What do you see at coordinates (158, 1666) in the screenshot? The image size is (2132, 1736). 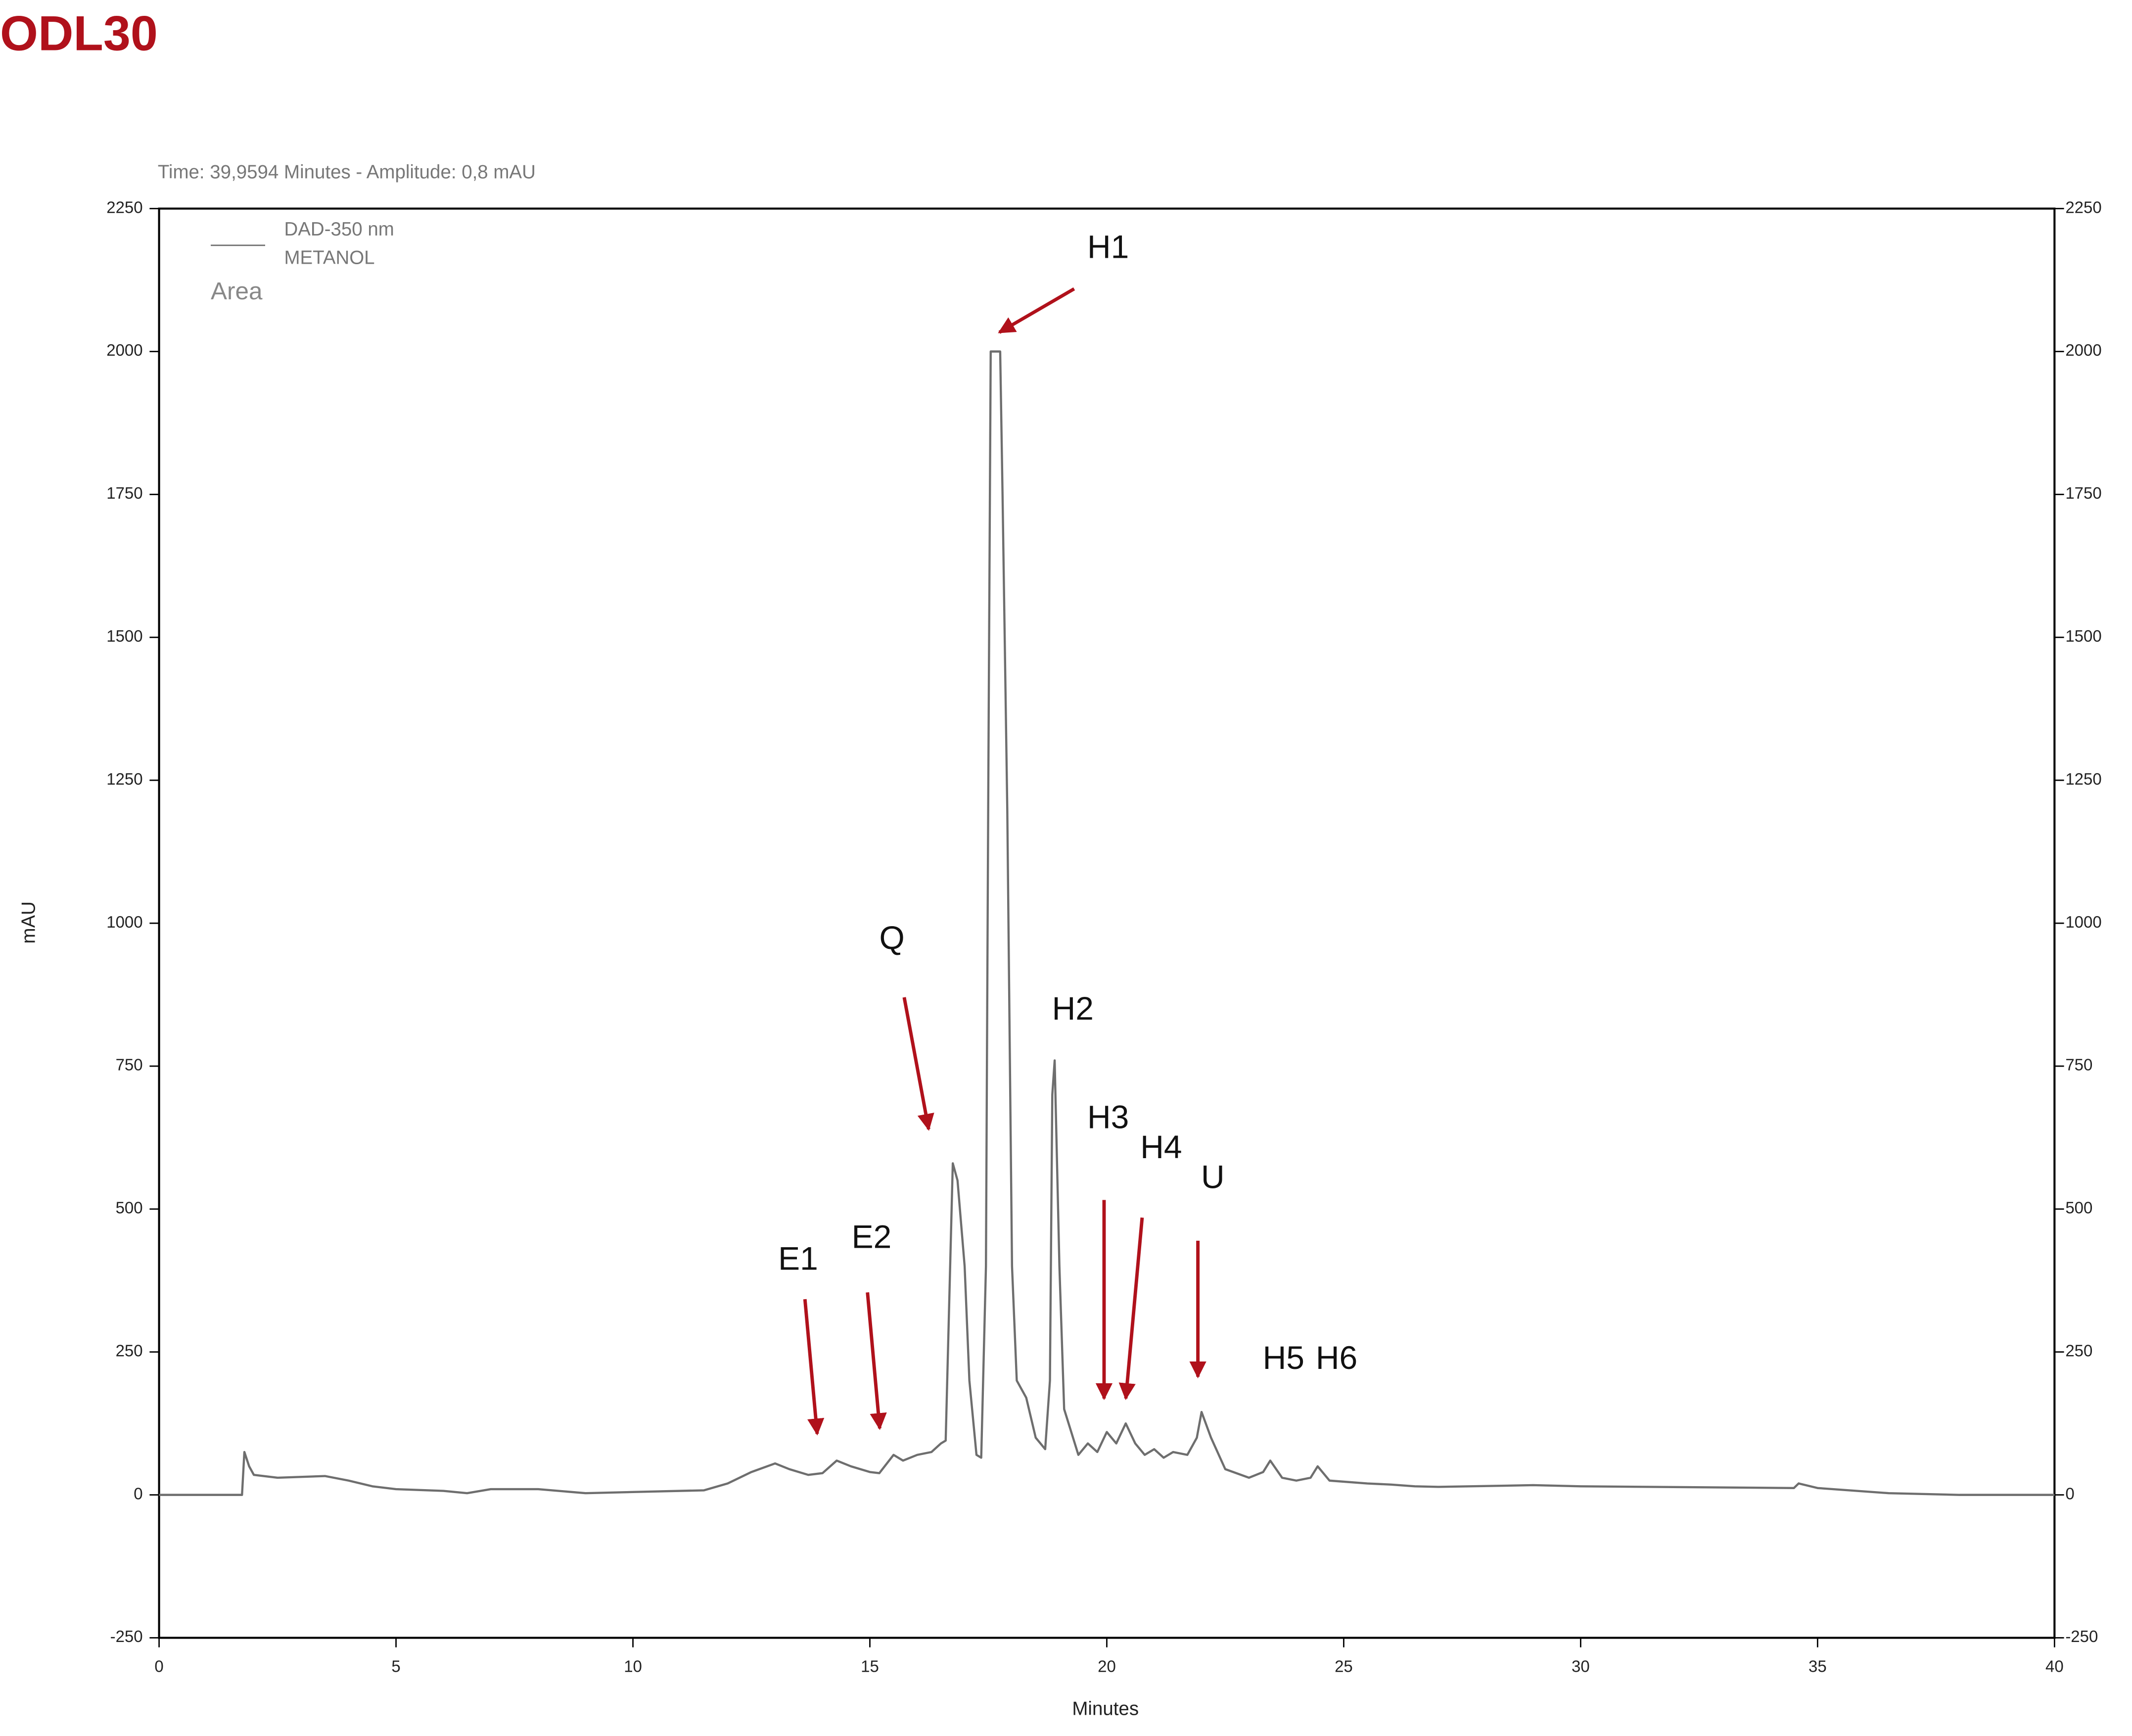 I see `x-tick-label: 0` at bounding box center [158, 1666].